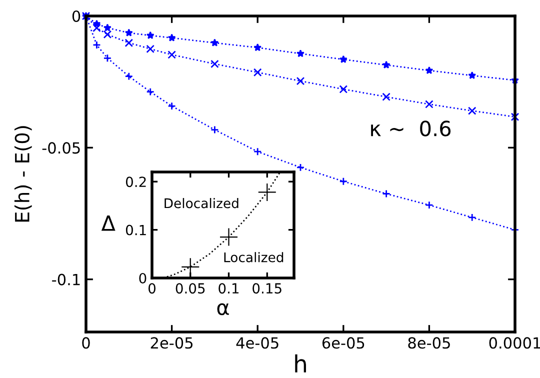  Describe the element at coordinates (254, 257) in the screenshot. I see `annotation: Localized` at that location.